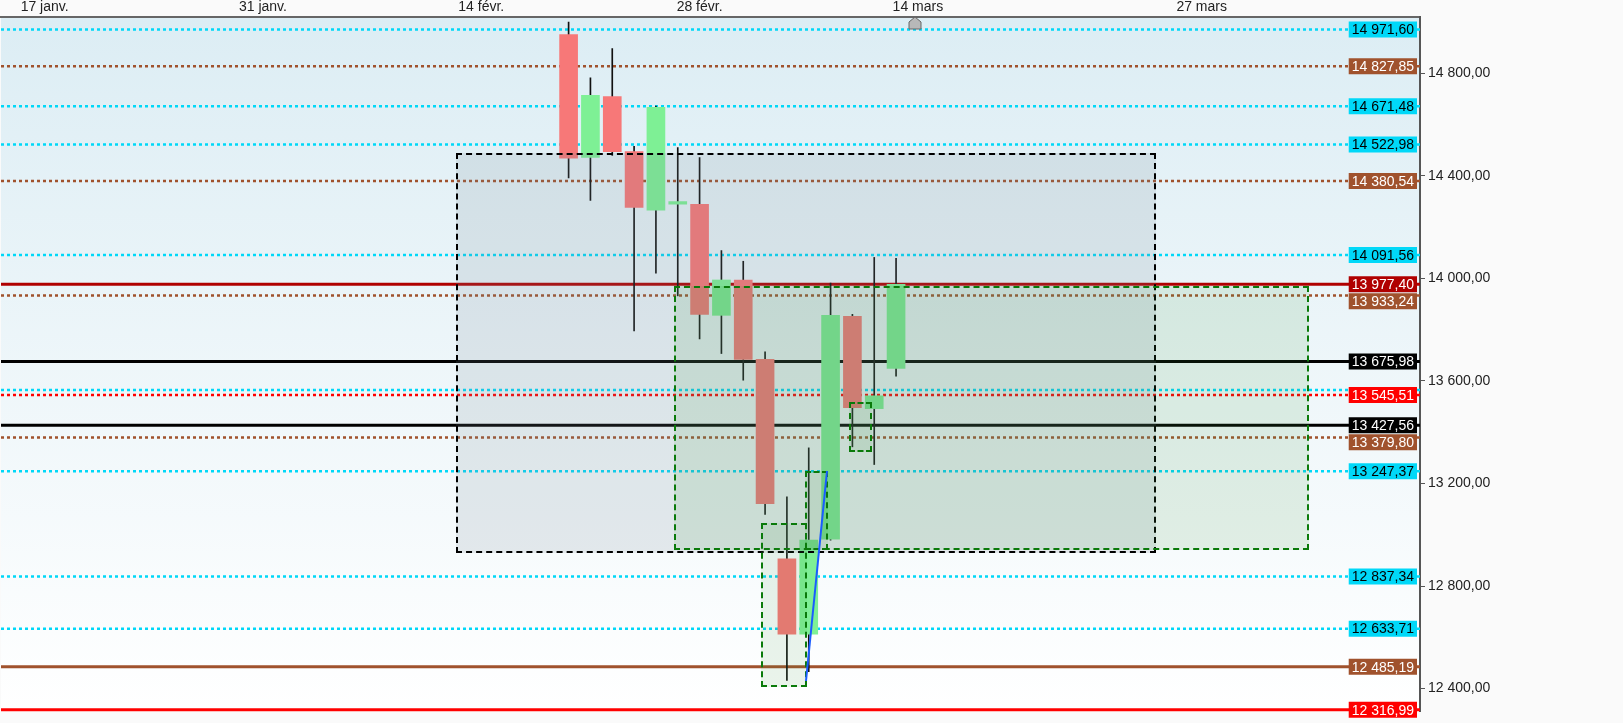 The height and width of the screenshot is (723, 1623). What do you see at coordinates (1459, 482) in the screenshot?
I see `y-tick-label: 13 200,00` at bounding box center [1459, 482].